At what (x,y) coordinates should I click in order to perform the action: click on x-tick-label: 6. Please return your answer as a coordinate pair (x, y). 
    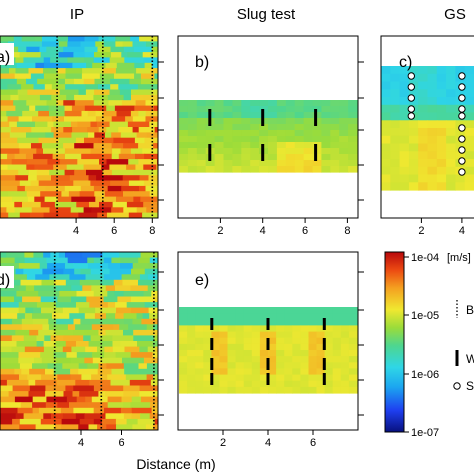
    Looking at the image, I should click on (305, 231).